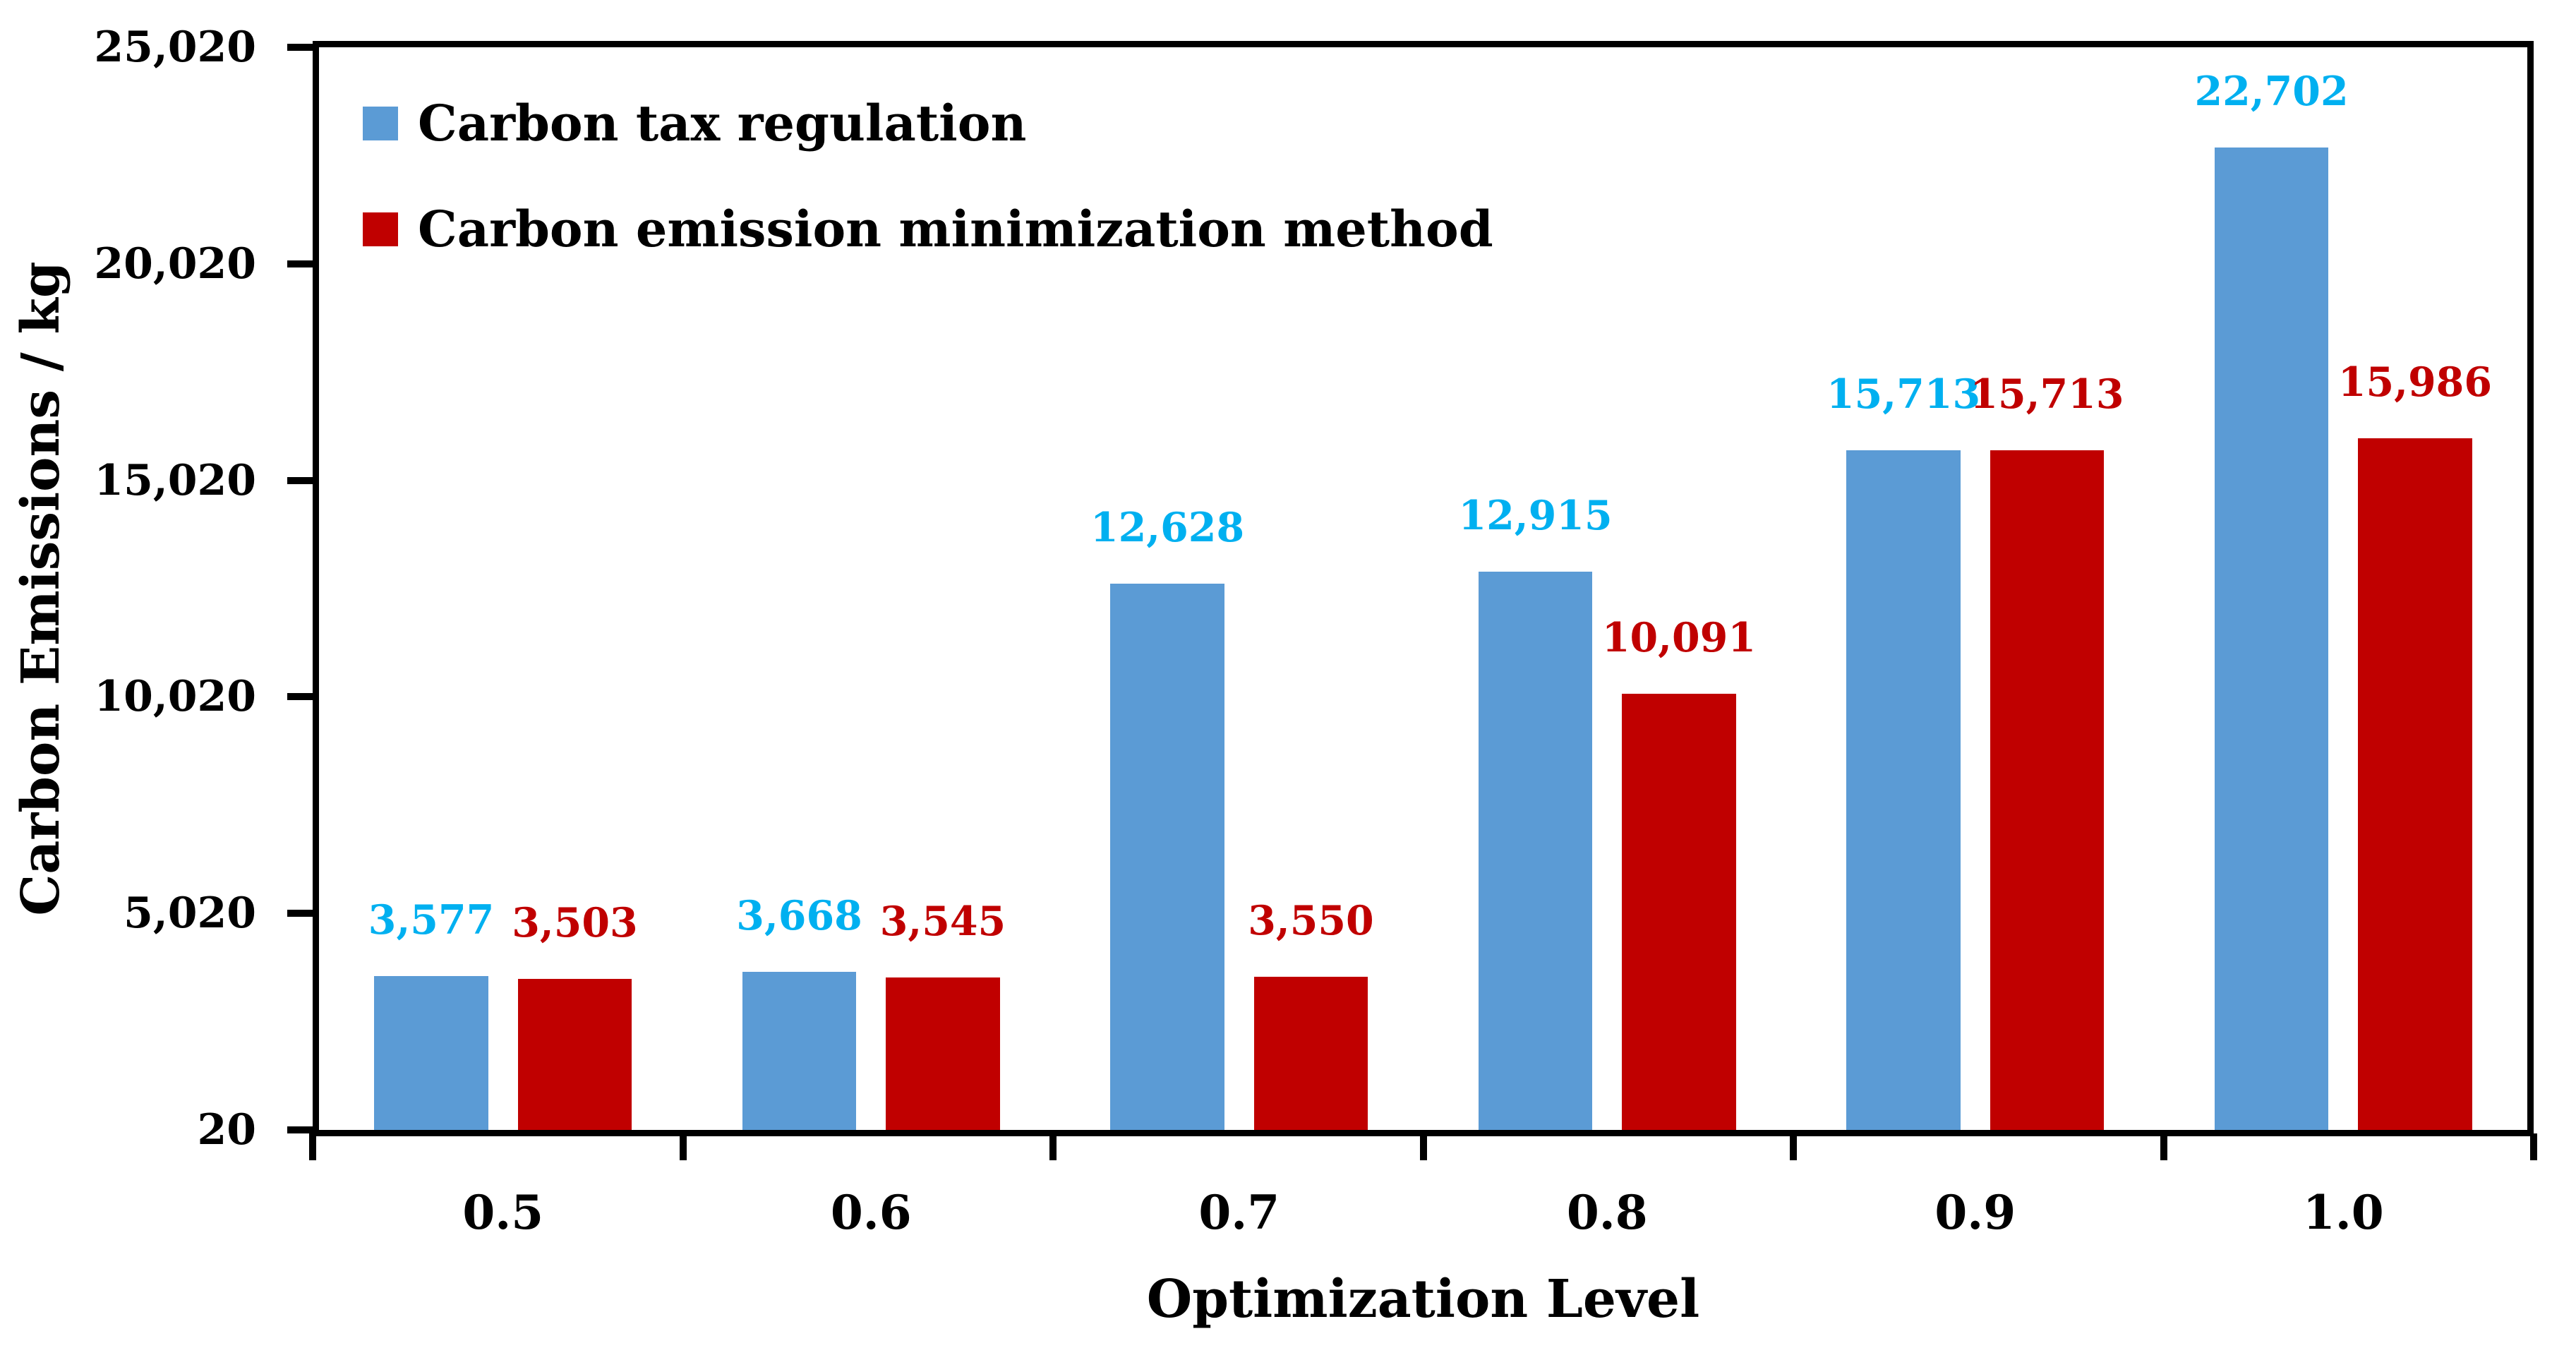  Describe the element at coordinates (1311, 921) in the screenshot. I see `bar-value-label: 3,550` at that location.